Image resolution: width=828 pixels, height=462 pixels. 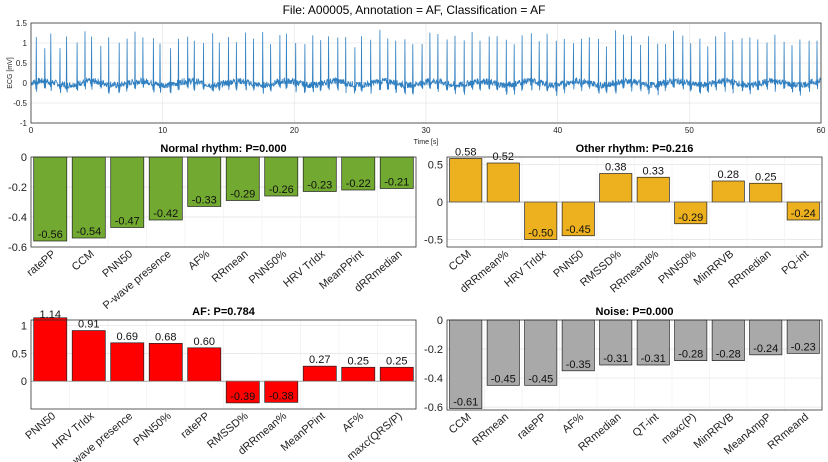 What do you see at coordinates (426, 130) in the screenshot?
I see `ecg-x-tick-label: 30` at bounding box center [426, 130].